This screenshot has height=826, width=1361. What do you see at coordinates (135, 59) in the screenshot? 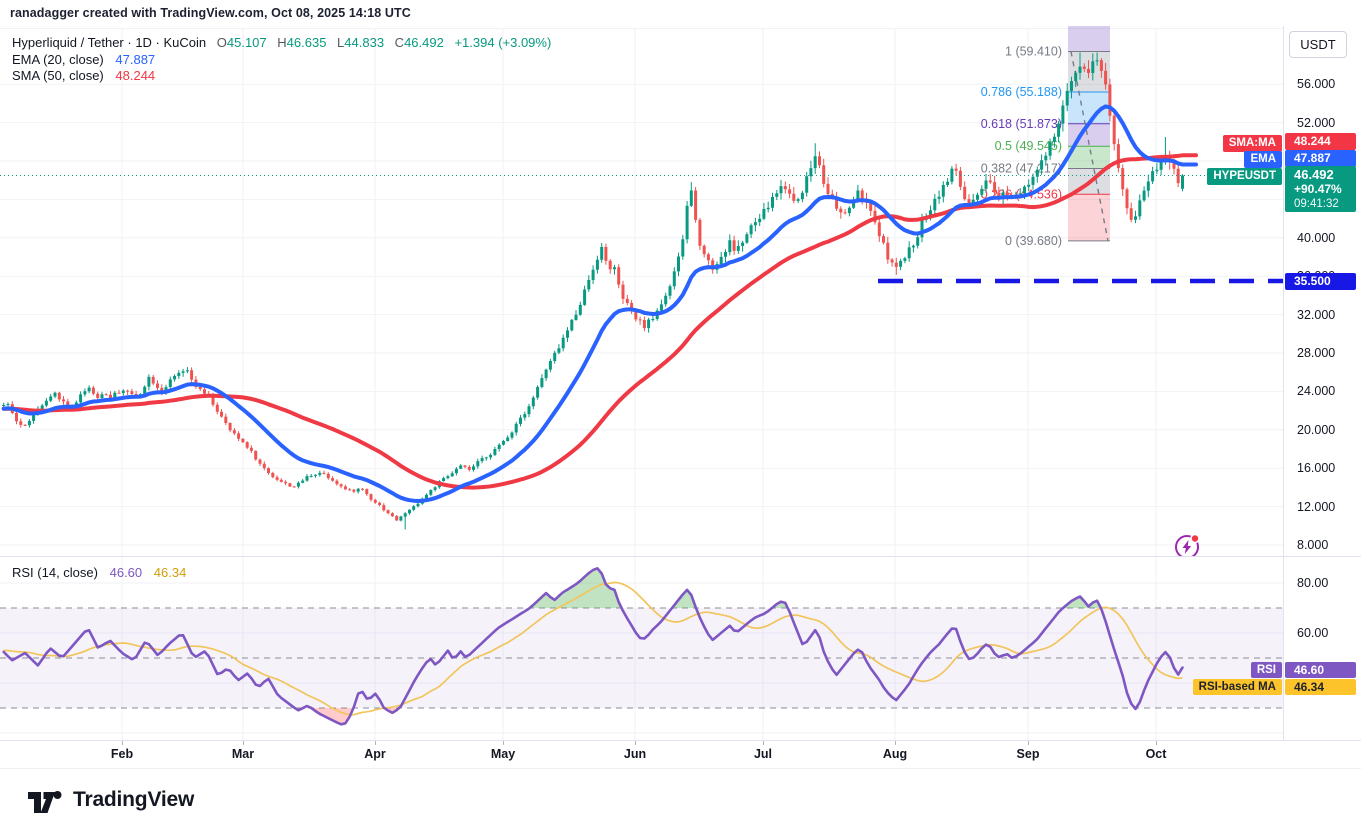
I see `ema-value: 47.887` at bounding box center [135, 59].